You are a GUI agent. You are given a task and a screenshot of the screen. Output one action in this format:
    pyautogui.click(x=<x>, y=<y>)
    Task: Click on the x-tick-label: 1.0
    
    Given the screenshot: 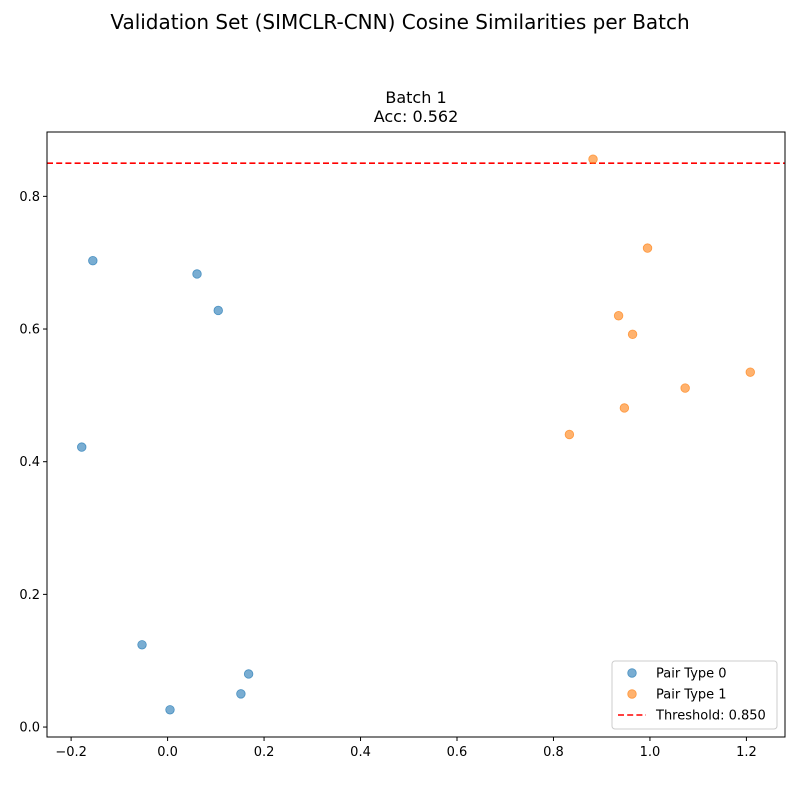 What is the action you would take?
    pyautogui.click(x=650, y=752)
    